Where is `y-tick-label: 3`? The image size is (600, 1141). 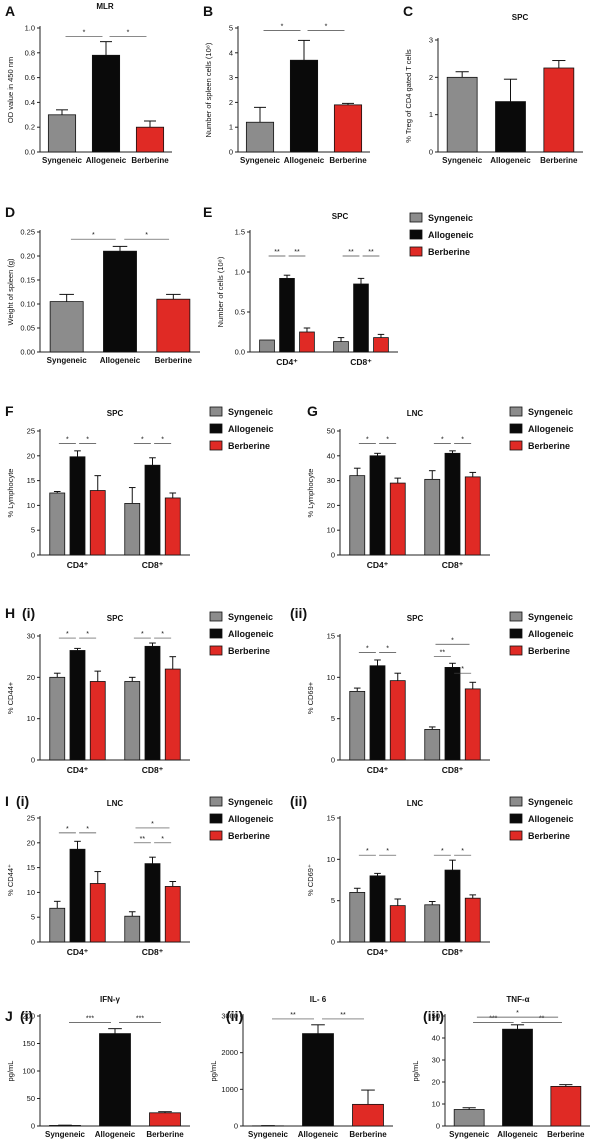
y-tick-label: 3 is located at coordinates (431, 40).